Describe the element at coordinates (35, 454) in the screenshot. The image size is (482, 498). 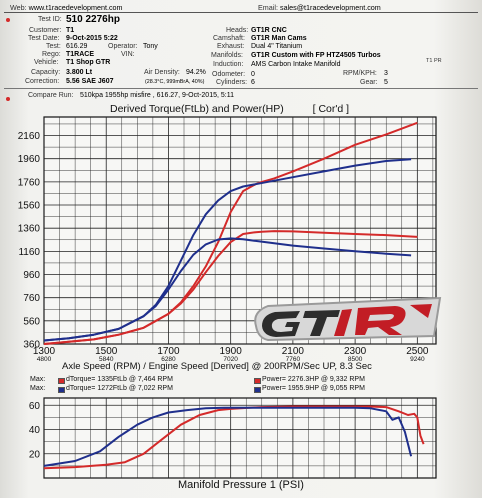
I see `boost-y-tick-label: 20` at that location.